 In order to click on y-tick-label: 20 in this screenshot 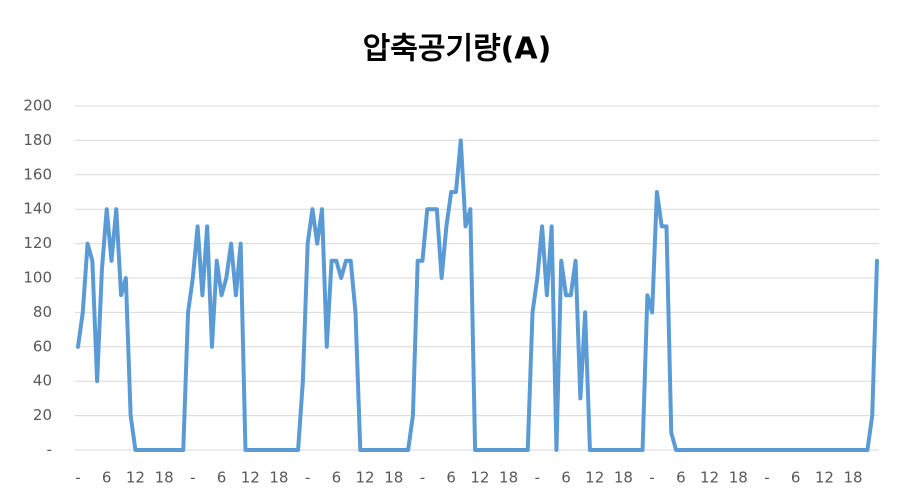, I will do `click(42, 415)`.